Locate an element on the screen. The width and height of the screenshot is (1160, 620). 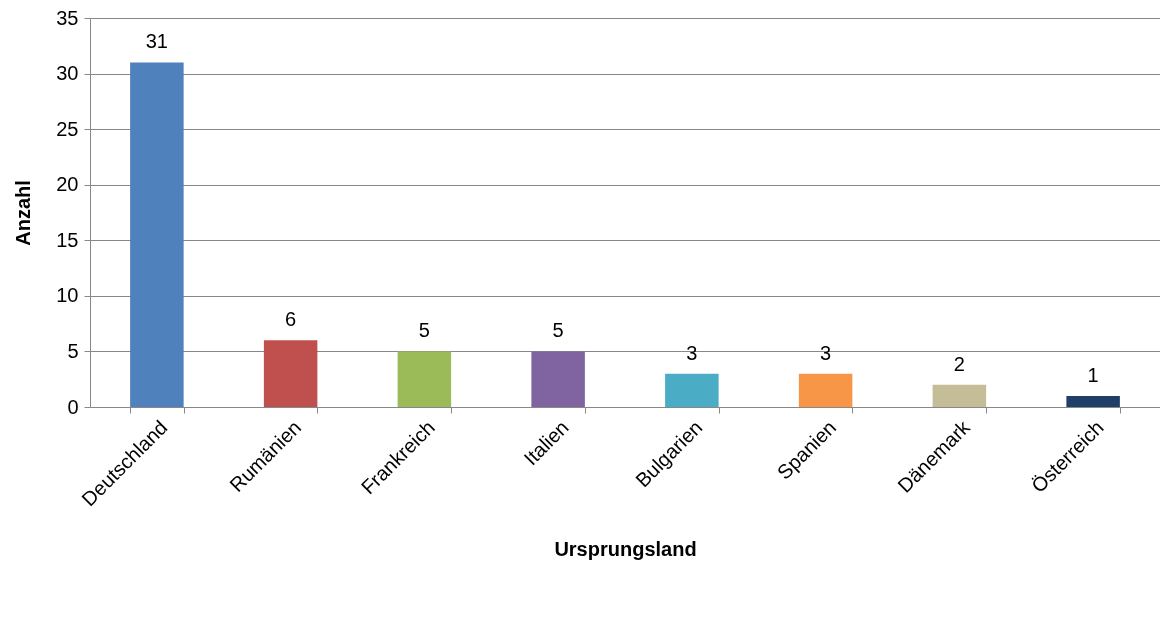
y-tick-label: 5 is located at coordinates (73, 350).